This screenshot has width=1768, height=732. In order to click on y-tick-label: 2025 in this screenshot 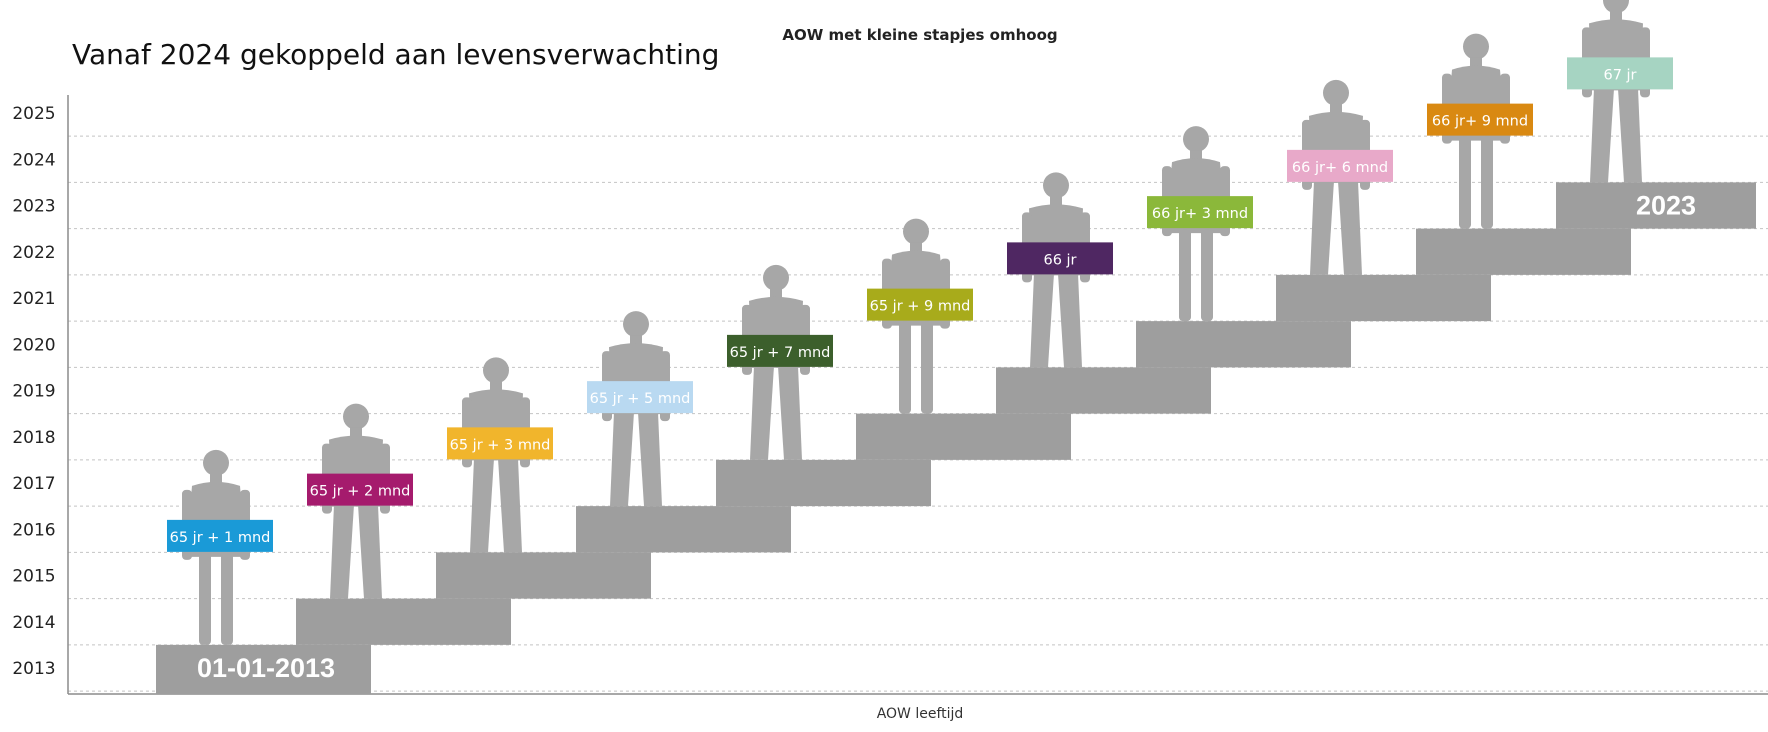, I will do `click(33, 114)`.